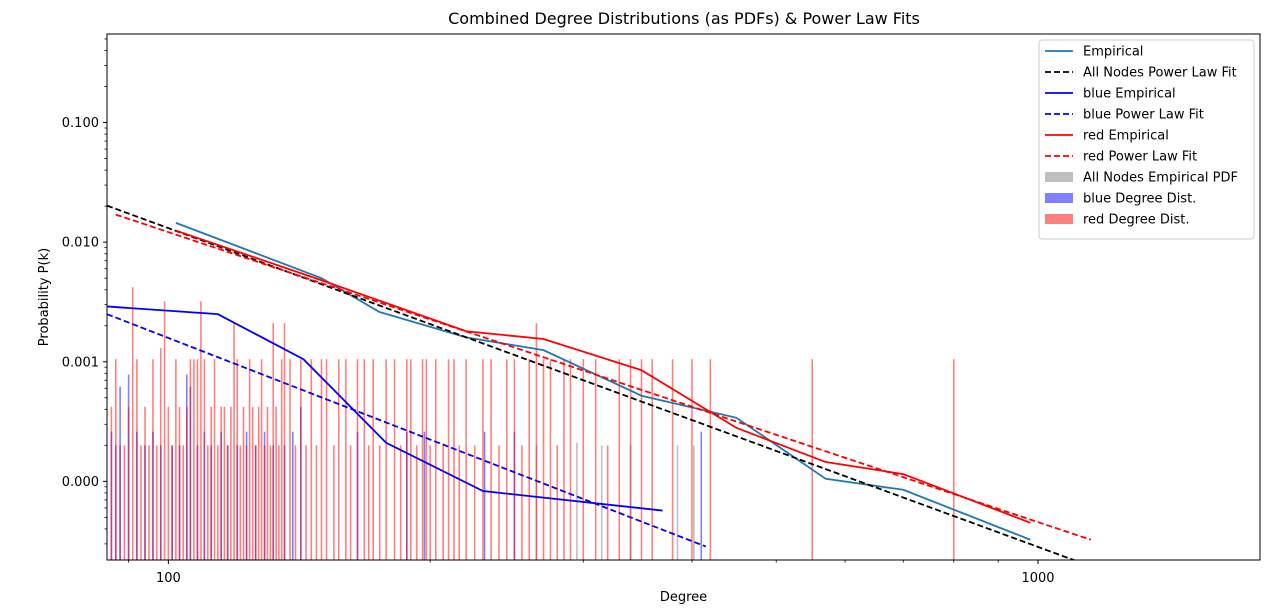 This screenshot has width=1280, height=612. What do you see at coordinates (424, 495) in the screenshot?
I see `blue-degree-dist-bar` at bounding box center [424, 495].